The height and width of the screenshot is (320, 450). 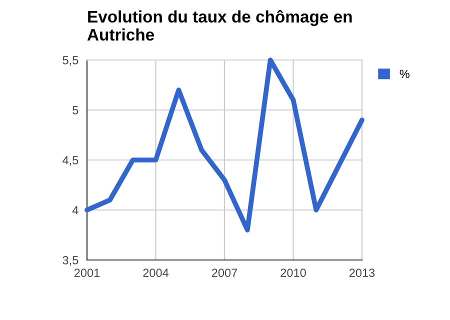 What do you see at coordinates (225, 273) in the screenshot?
I see `x-tick-label: 2007` at bounding box center [225, 273].